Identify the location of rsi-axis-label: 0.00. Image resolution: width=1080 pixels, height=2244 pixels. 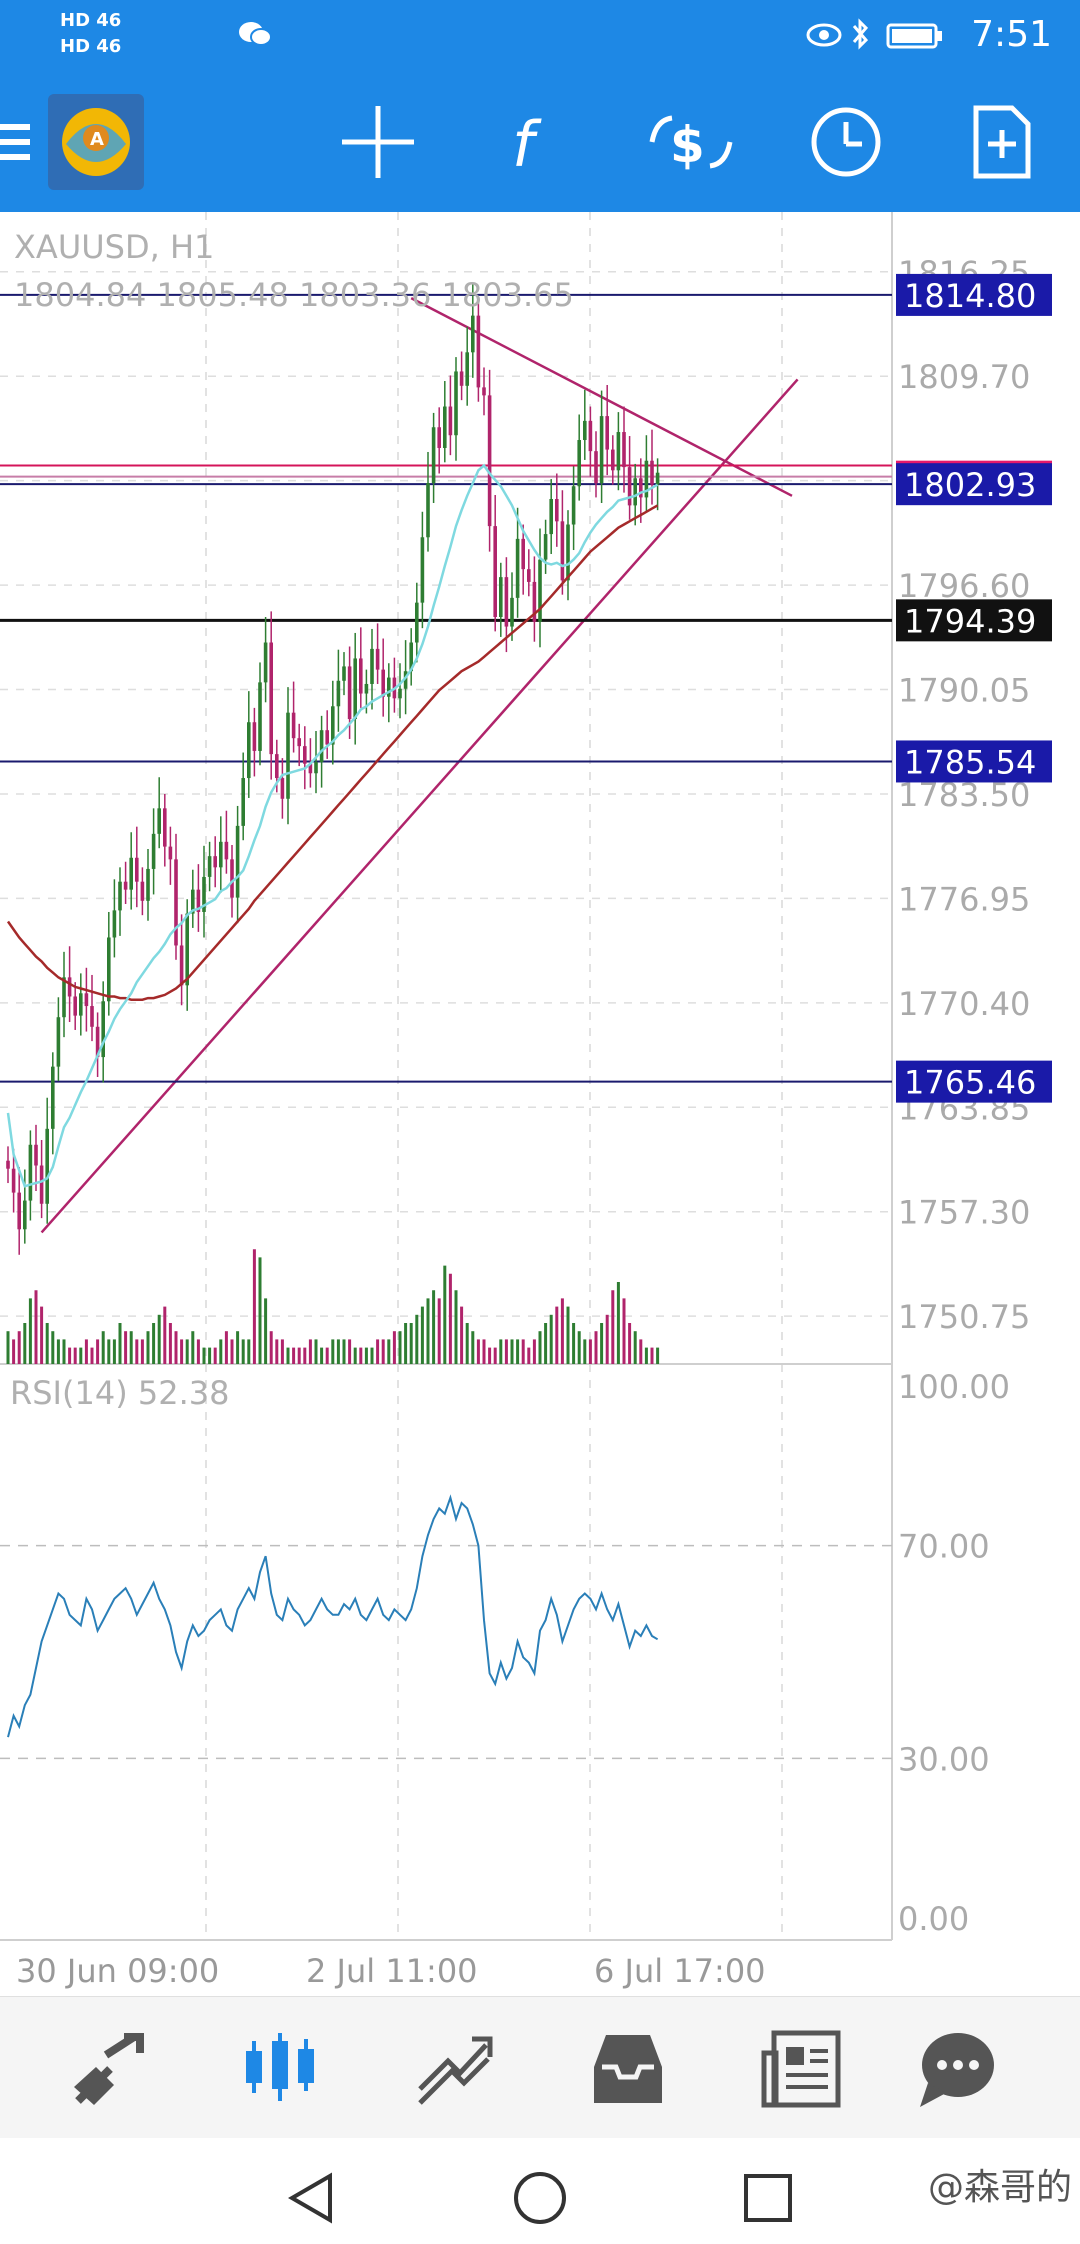
(933, 1919).